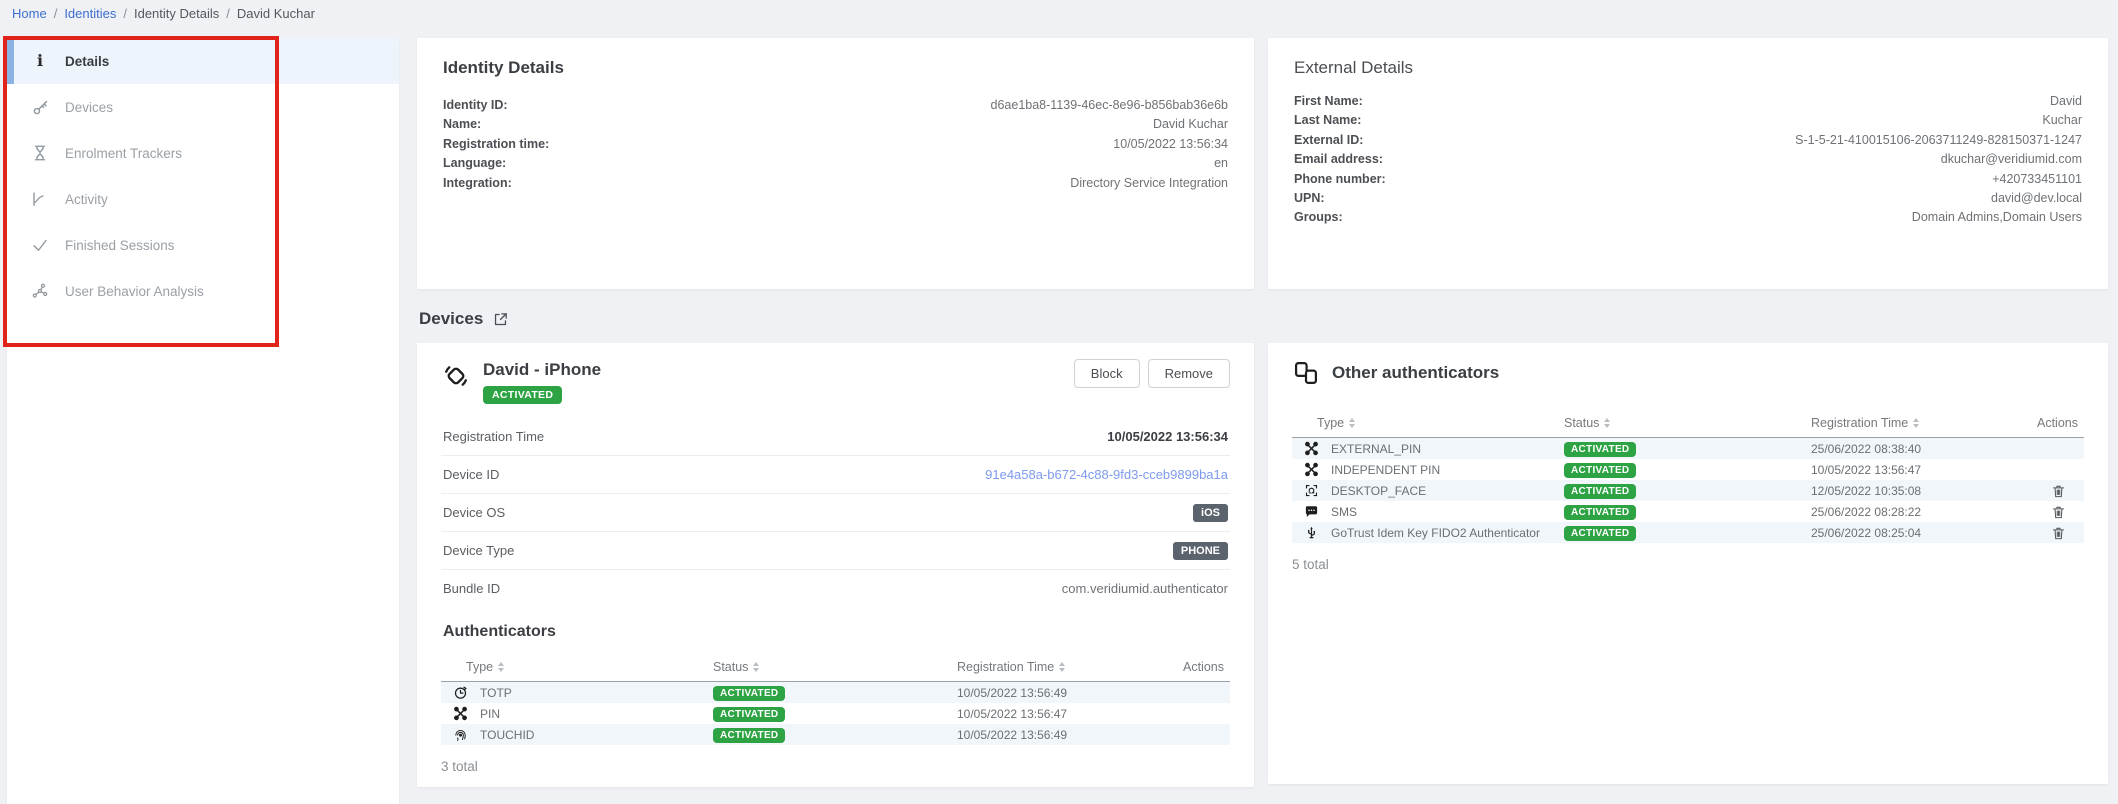  Describe the element at coordinates (1106, 373) in the screenshot. I see `block-button: Block` at that location.